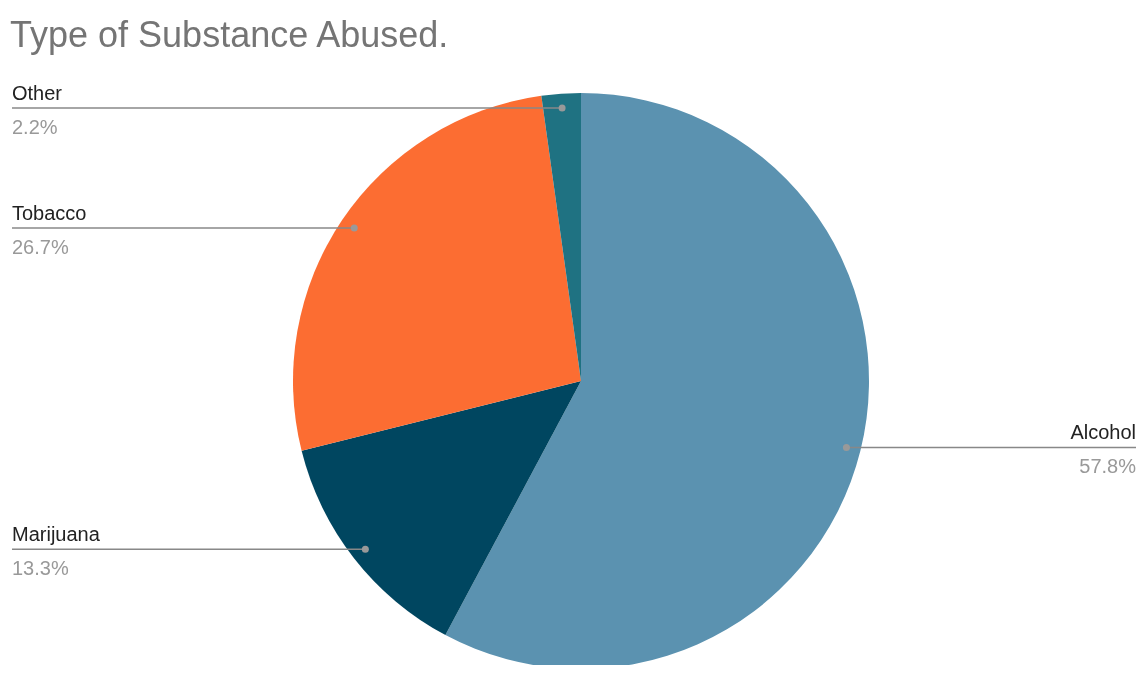  I want to click on data-label: 13.3%, so click(40, 568).